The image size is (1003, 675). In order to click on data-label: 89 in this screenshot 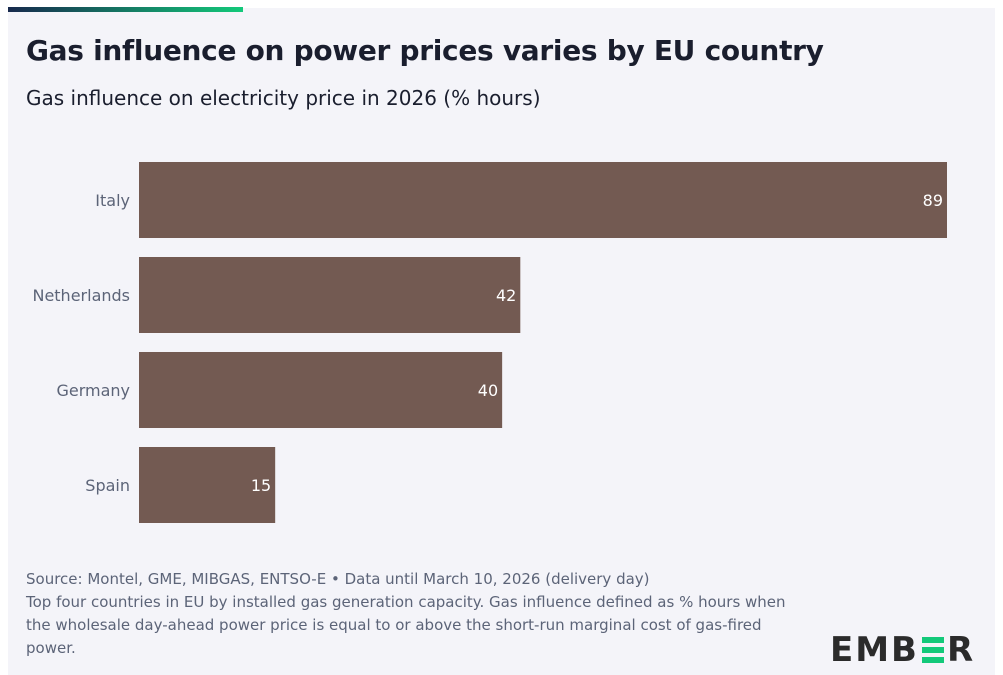, I will do `click(933, 200)`.